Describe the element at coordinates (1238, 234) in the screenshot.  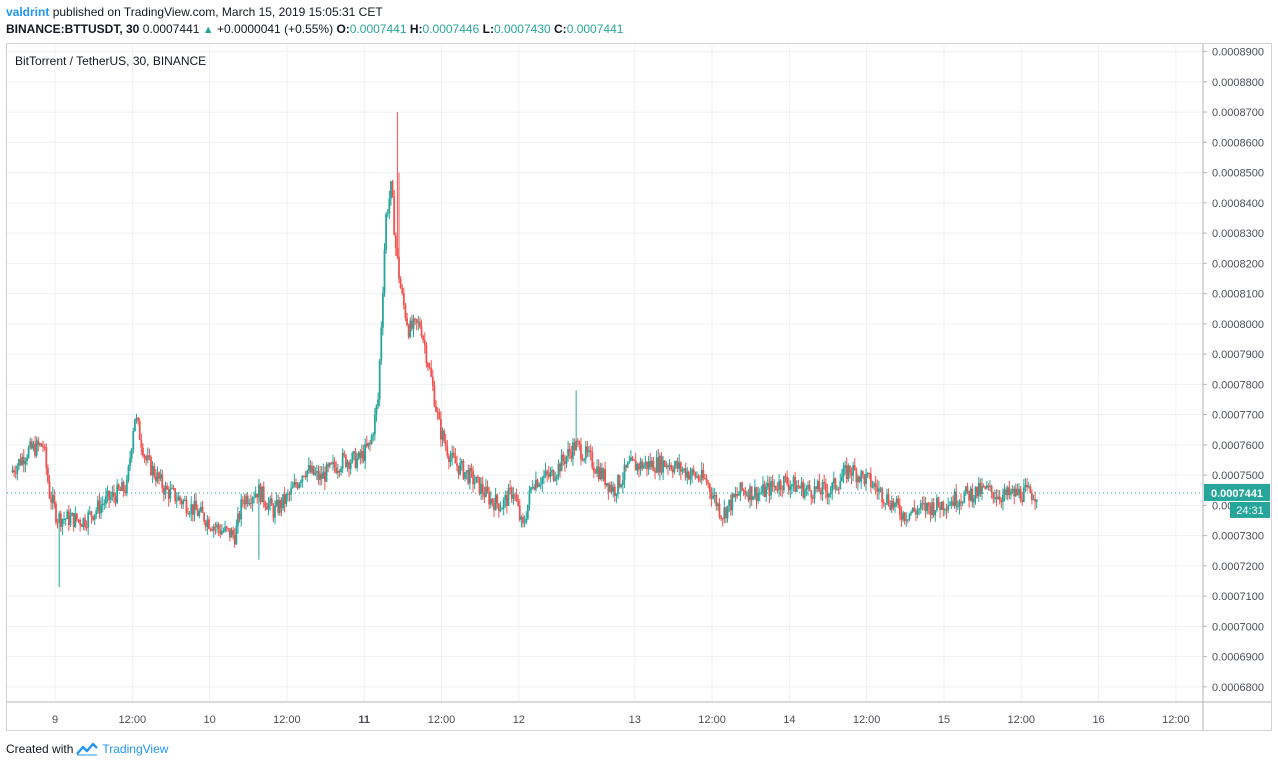
I see `y-tick-label: 0.0008300` at that location.